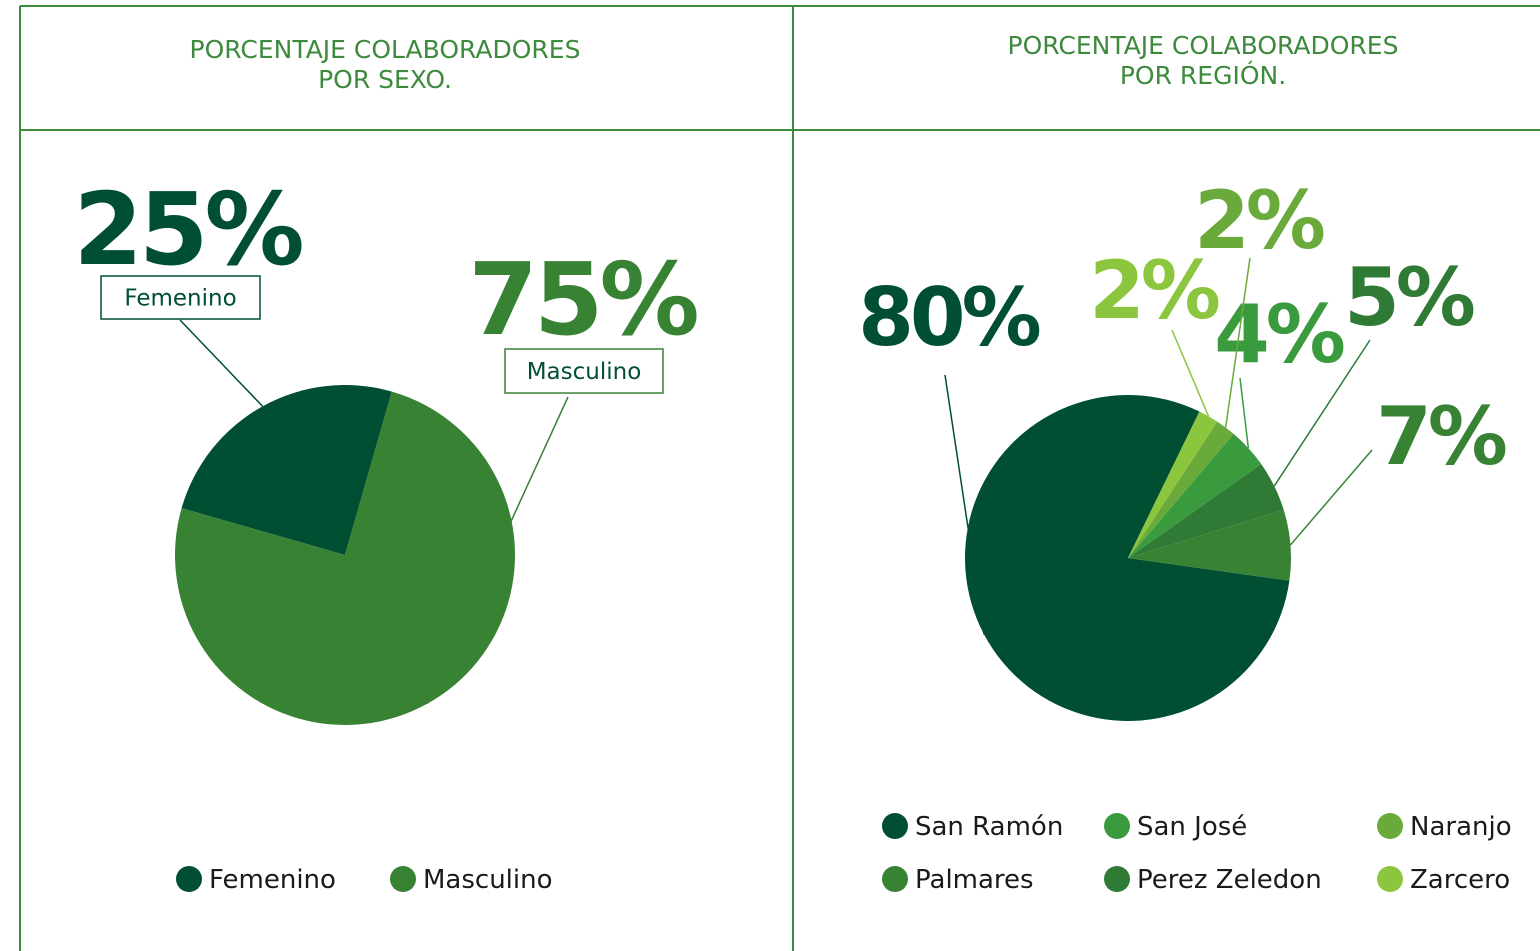 The image size is (1540, 951). Describe the element at coordinates (989, 827) in the screenshot. I see `legend-label: San Ramón` at that location.